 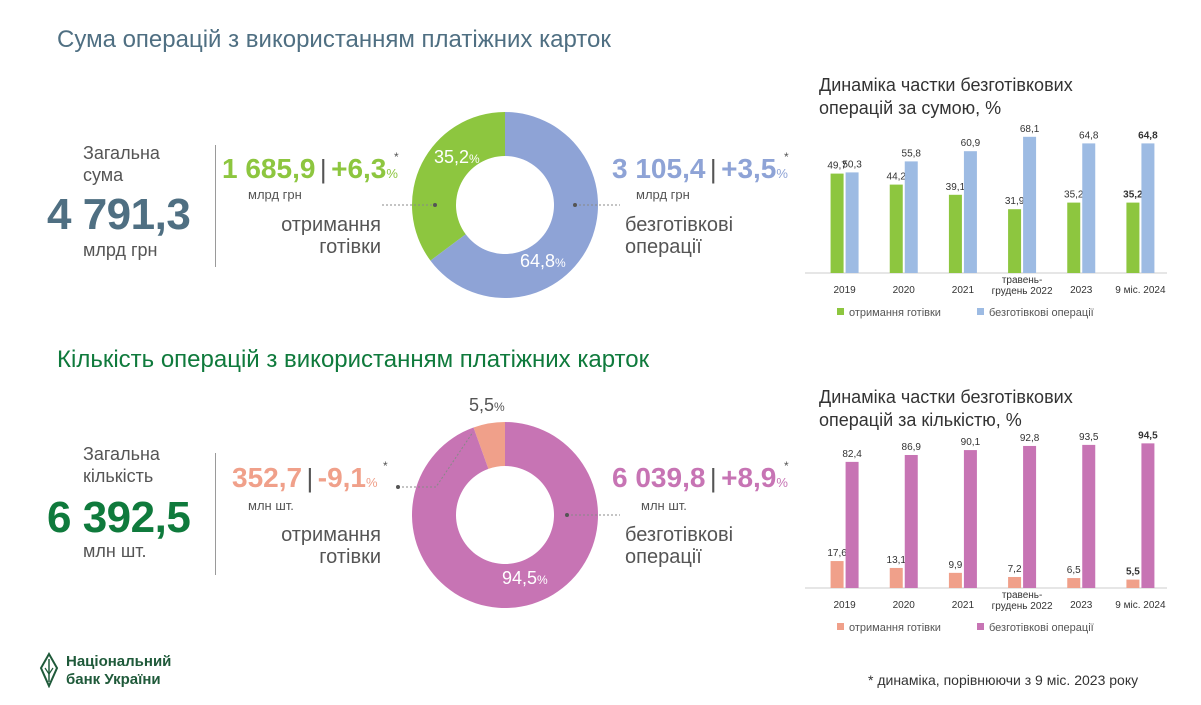 I want to click on donut-label-cash: 5,5%, so click(x=487, y=405).